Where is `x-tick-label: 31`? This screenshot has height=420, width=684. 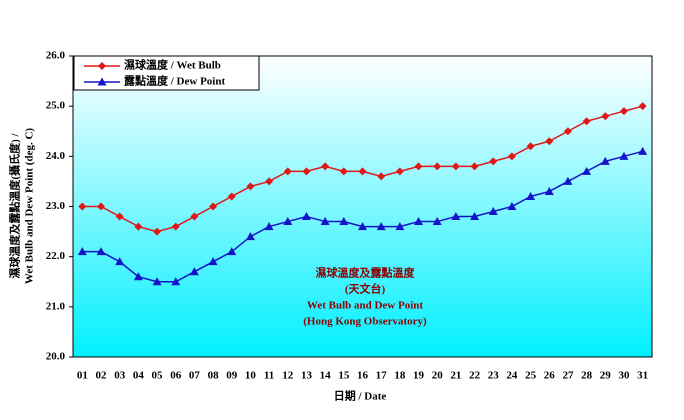 x-tick-label: 31 is located at coordinates (642, 376).